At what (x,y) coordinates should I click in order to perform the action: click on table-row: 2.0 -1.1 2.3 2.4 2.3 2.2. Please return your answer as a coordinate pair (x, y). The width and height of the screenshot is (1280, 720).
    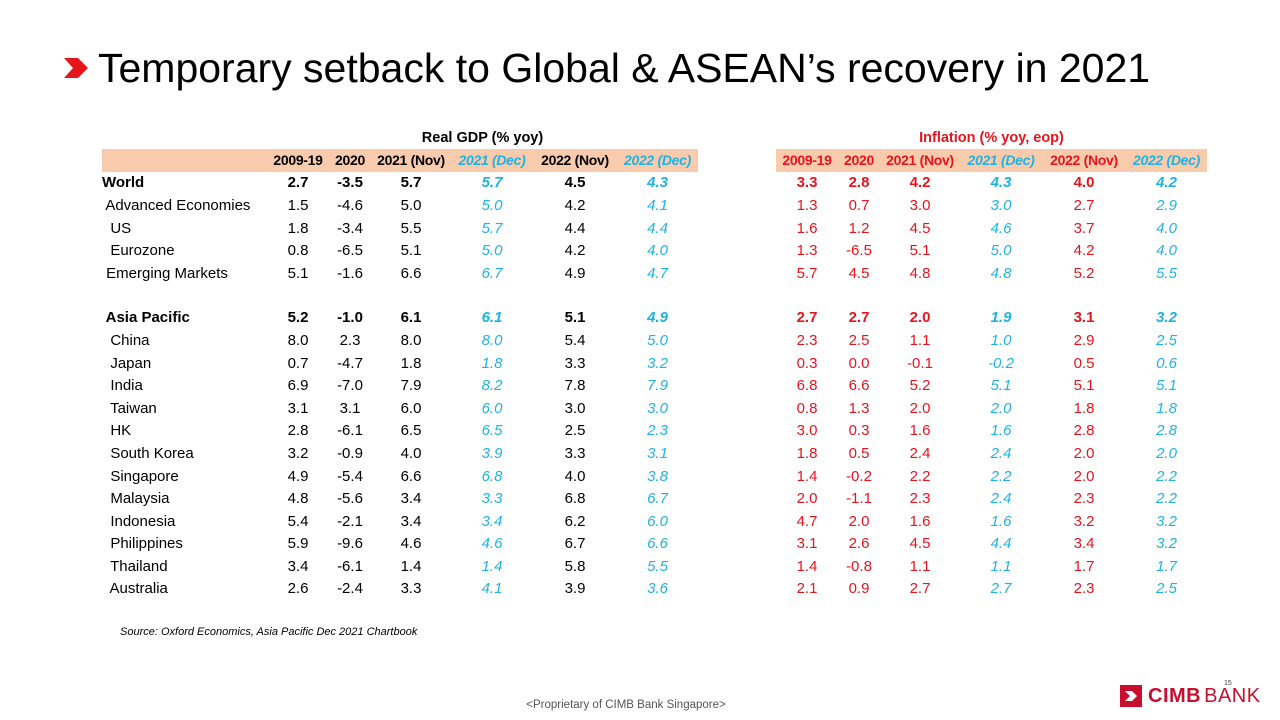
    Looking at the image, I should click on (991, 498).